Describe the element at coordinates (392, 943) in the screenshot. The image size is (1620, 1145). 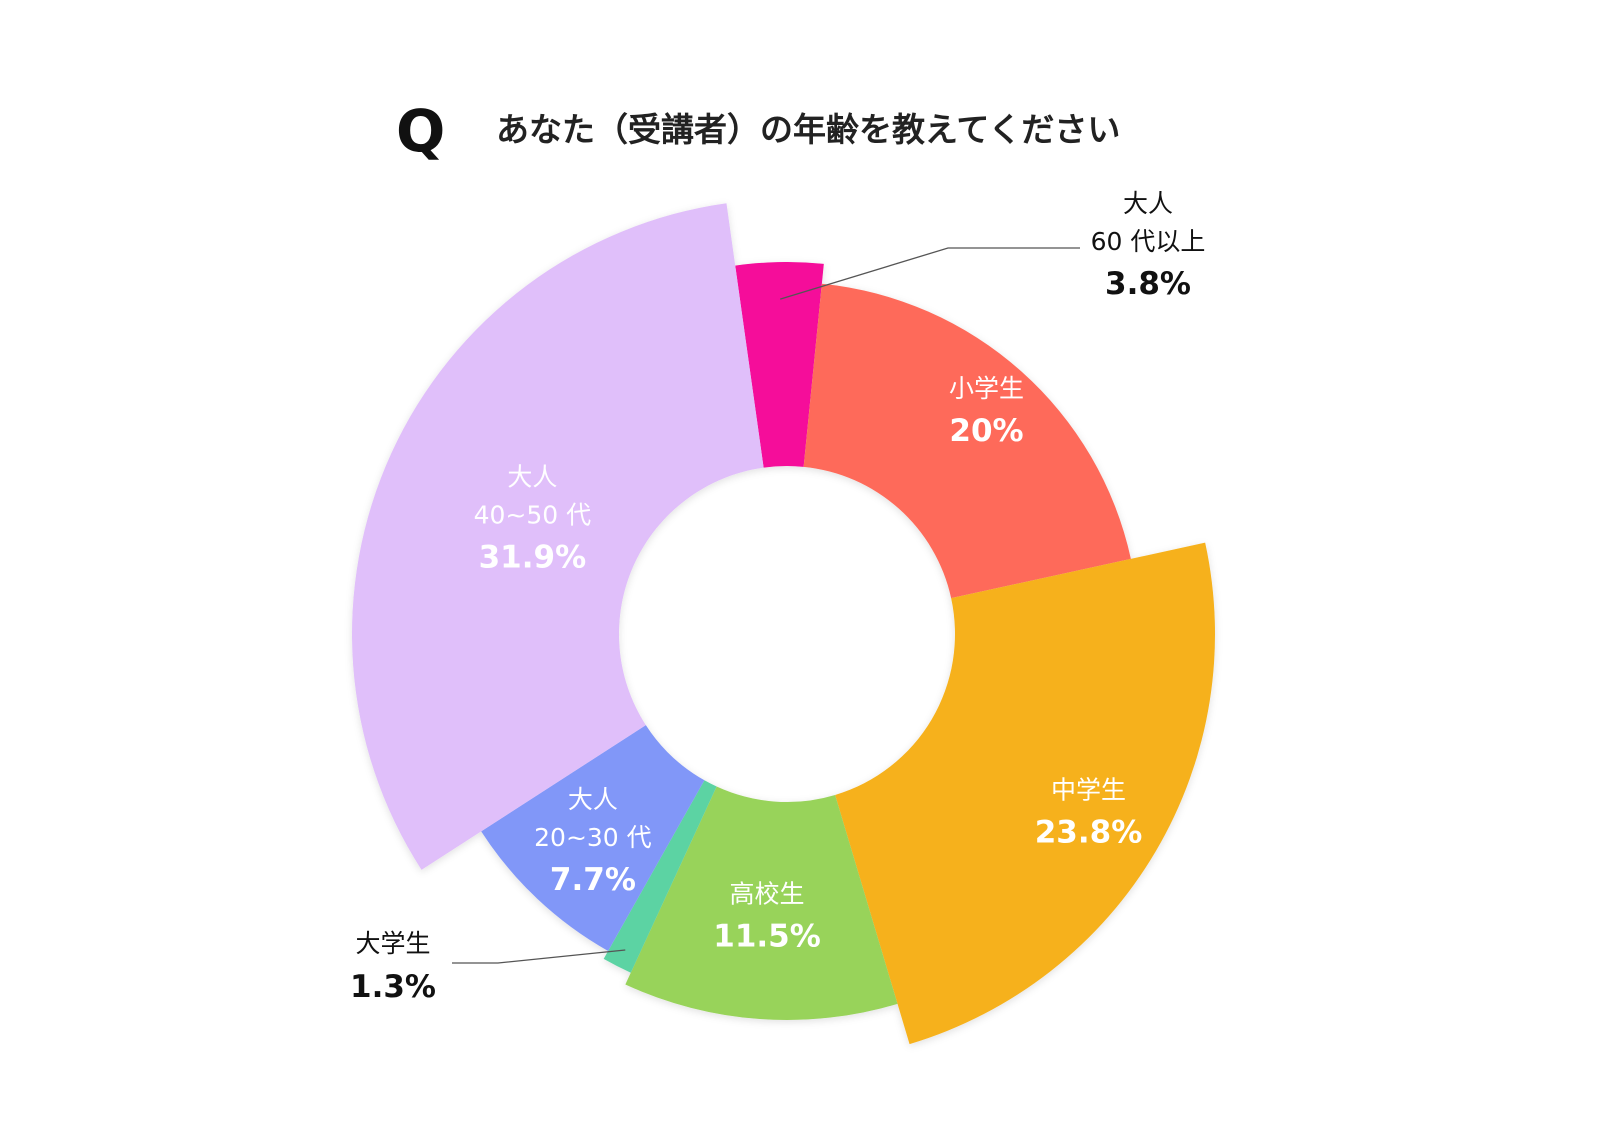
I see `label-university-line-1: 大学生` at that location.